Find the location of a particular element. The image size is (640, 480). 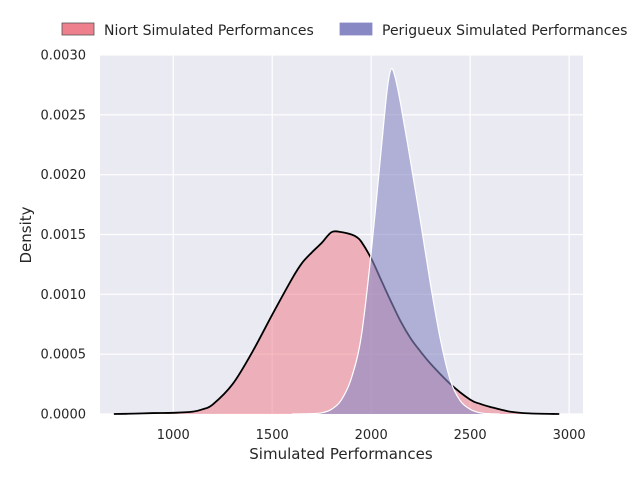

x-tick-label-1: 1500 is located at coordinates (272, 435).